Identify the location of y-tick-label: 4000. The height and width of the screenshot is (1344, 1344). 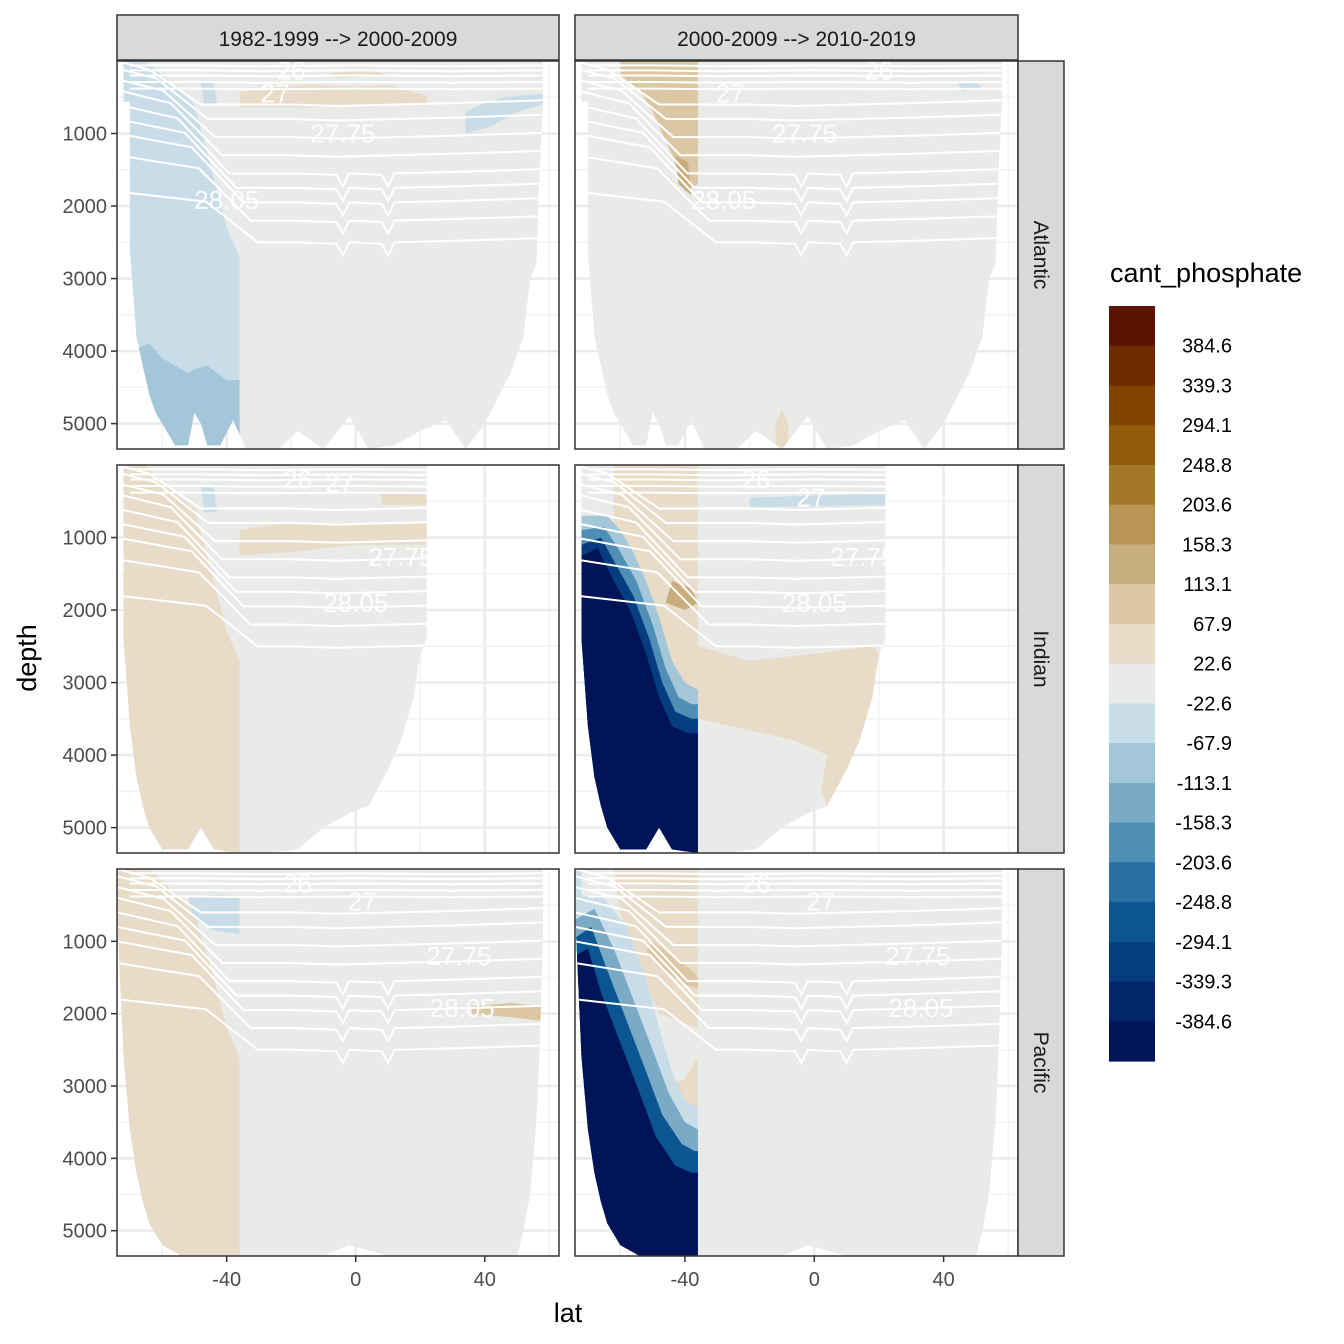
(85, 1159).